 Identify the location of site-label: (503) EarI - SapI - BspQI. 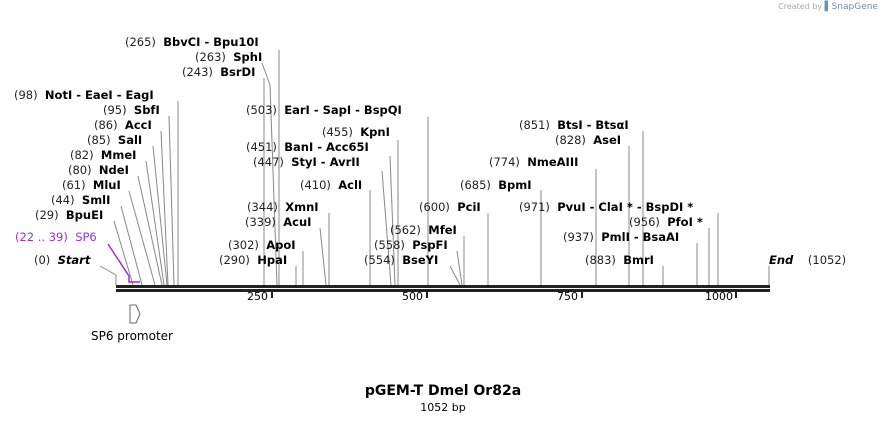
(324, 110).